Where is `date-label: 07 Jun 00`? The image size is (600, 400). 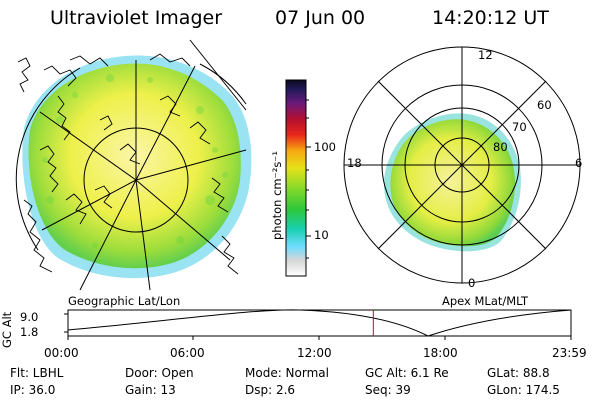 date-label: 07 Jun 00 is located at coordinates (320, 18).